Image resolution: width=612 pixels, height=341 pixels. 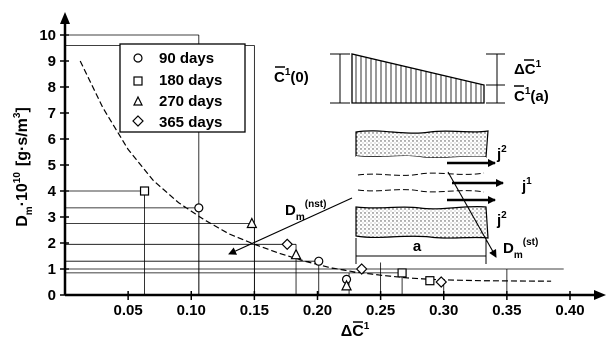 What do you see at coordinates (353, 331) in the screenshot?
I see `x-axis-label-main: ΔC` at bounding box center [353, 331].